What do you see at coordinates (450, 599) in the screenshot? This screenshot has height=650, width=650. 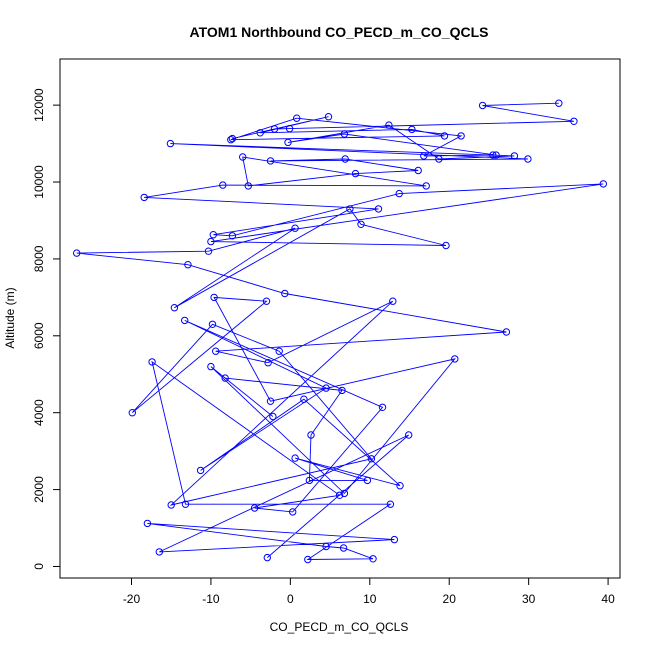 I see `x-tick-label: 20` at bounding box center [450, 599].